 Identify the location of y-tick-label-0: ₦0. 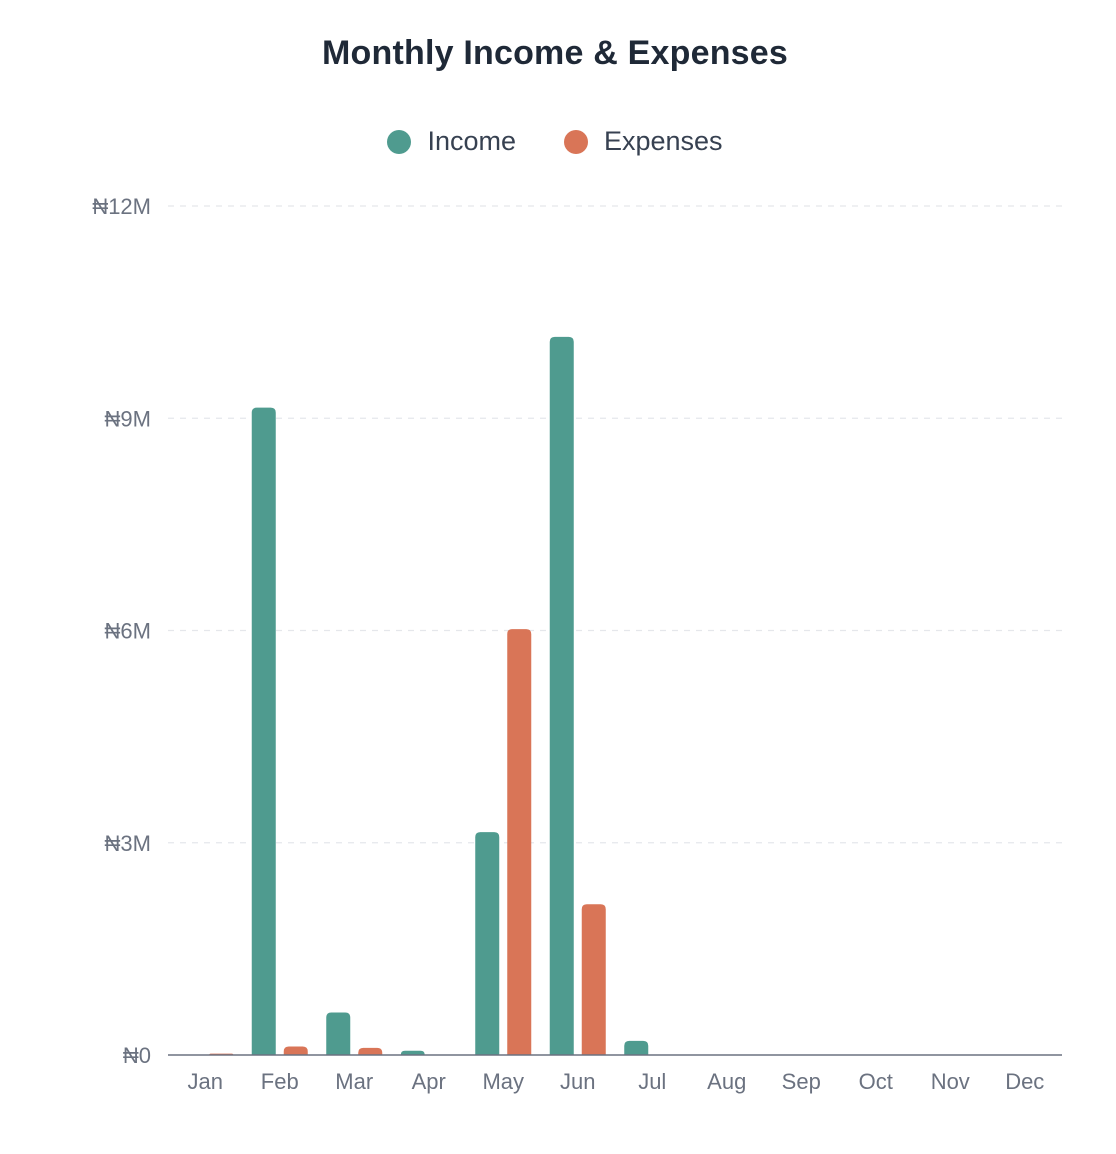
(137, 1055).